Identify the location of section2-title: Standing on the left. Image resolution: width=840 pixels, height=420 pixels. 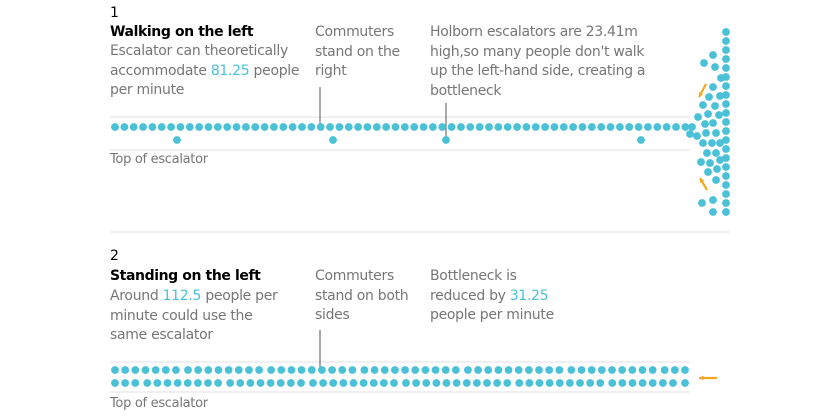
(185, 276).